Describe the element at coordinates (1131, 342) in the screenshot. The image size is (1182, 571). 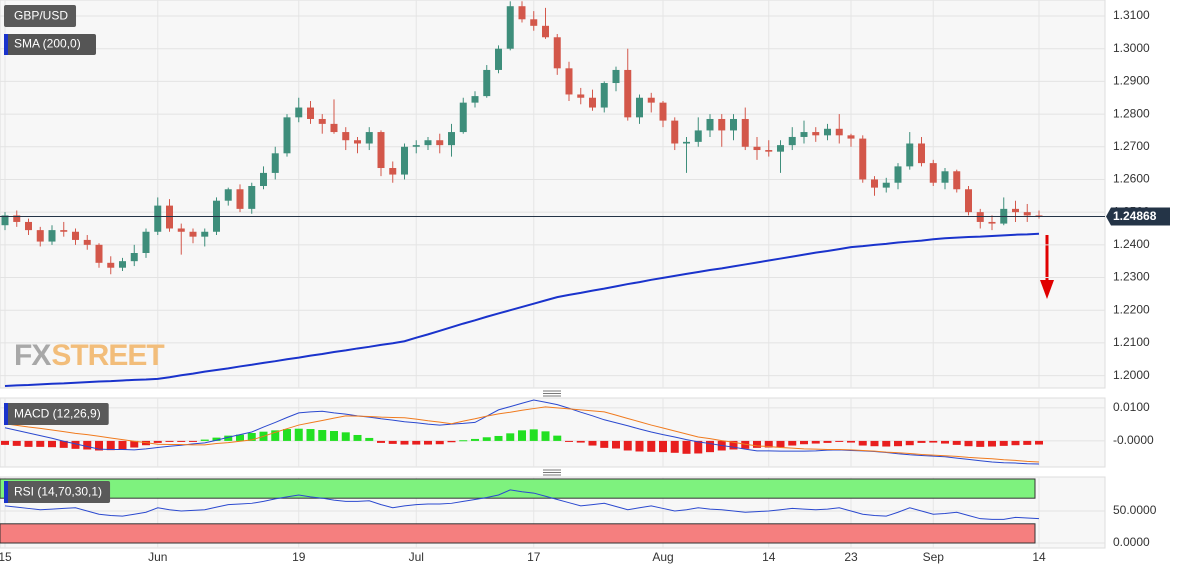
I see `y-tick-label: 1.2100` at that location.